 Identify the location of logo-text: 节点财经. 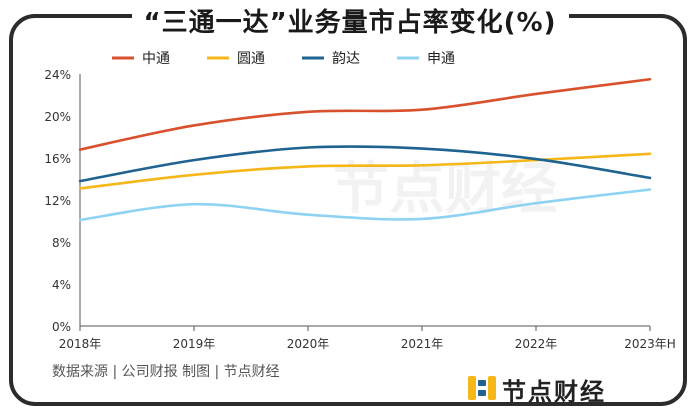
(554, 392).